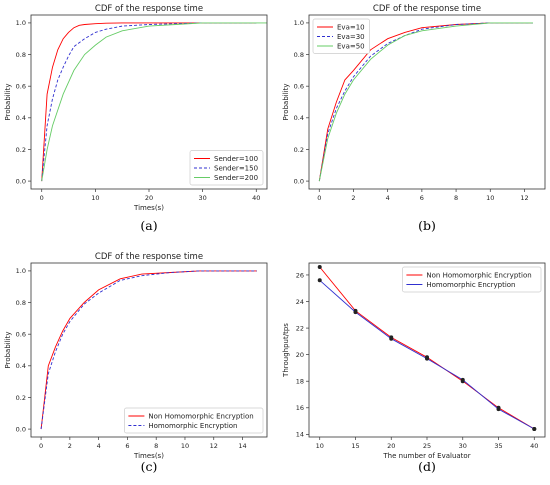 The image size is (550, 485). I want to click on x-axis-label: The number of Evaluator, so click(426, 456).